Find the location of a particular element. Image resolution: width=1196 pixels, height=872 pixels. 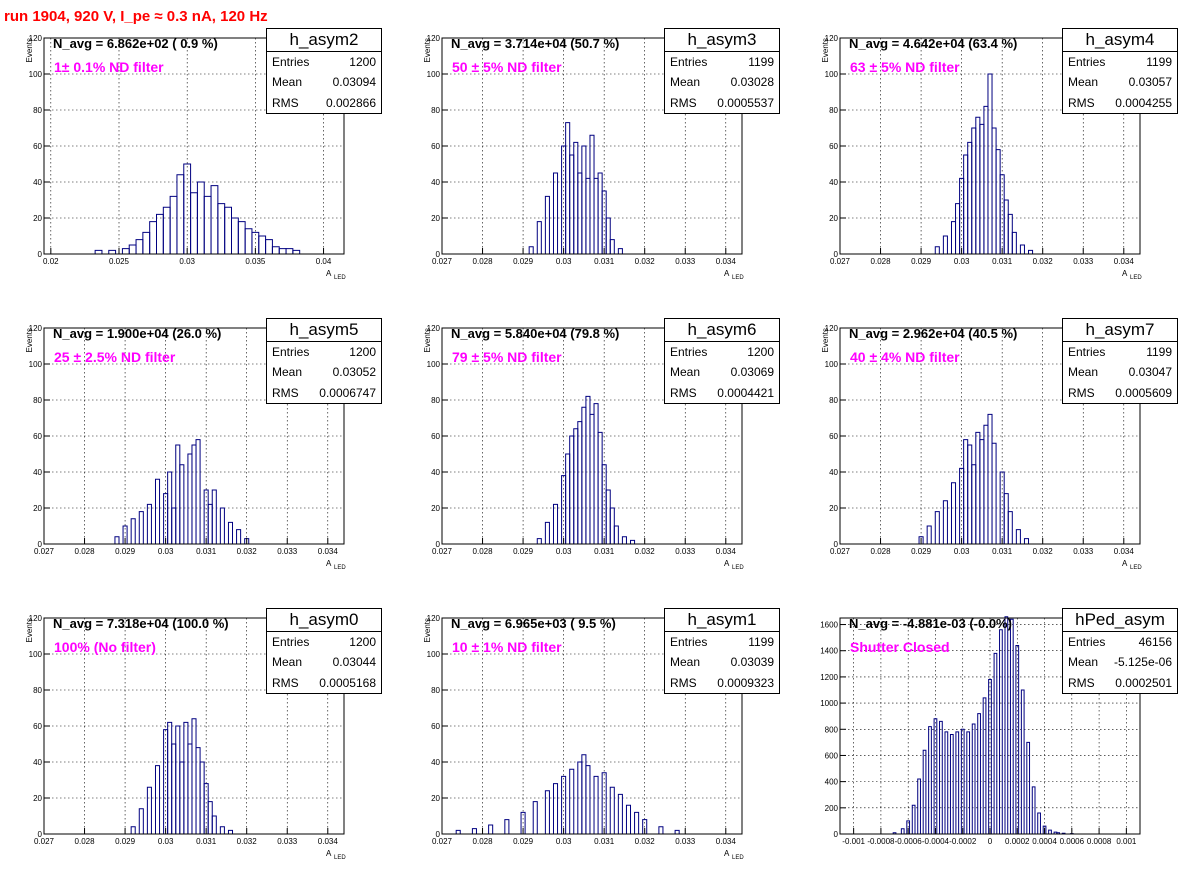

stats-row-rms: RMS 0.002866 is located at coordinates (324, 103).